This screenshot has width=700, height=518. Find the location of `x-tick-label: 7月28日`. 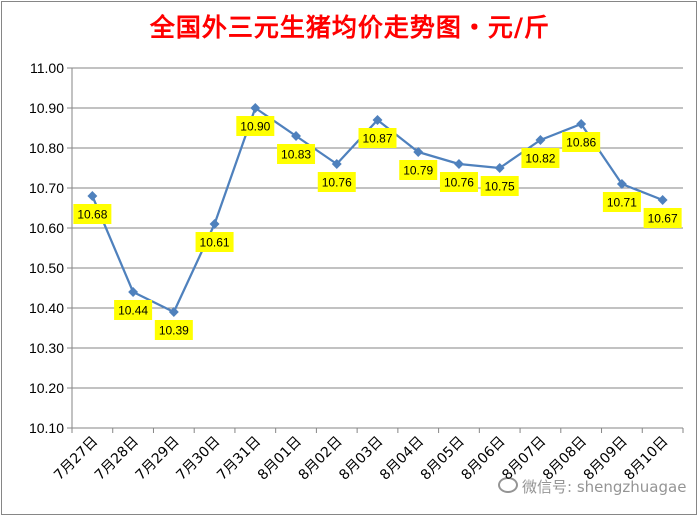

x-tick-label: 7月28日 is located at coordinates (117, 459).